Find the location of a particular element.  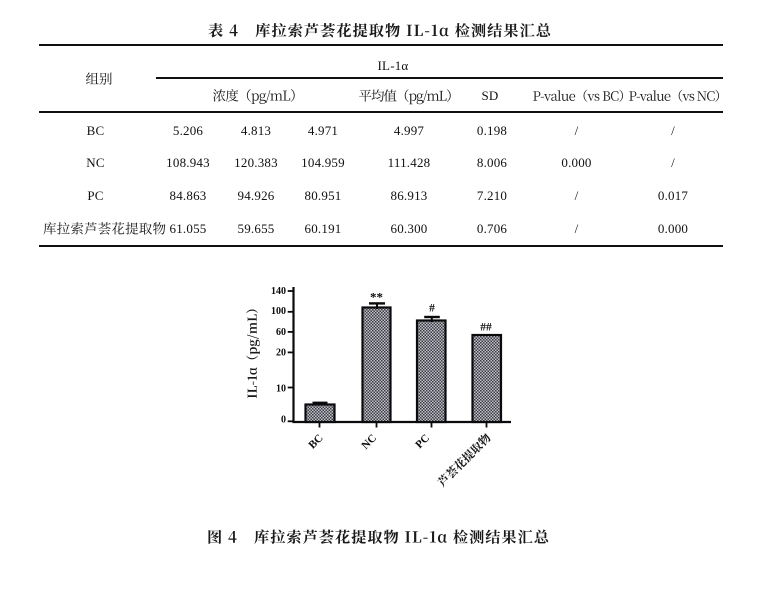

svg-text: 0 is located at coordinates (283, 420).